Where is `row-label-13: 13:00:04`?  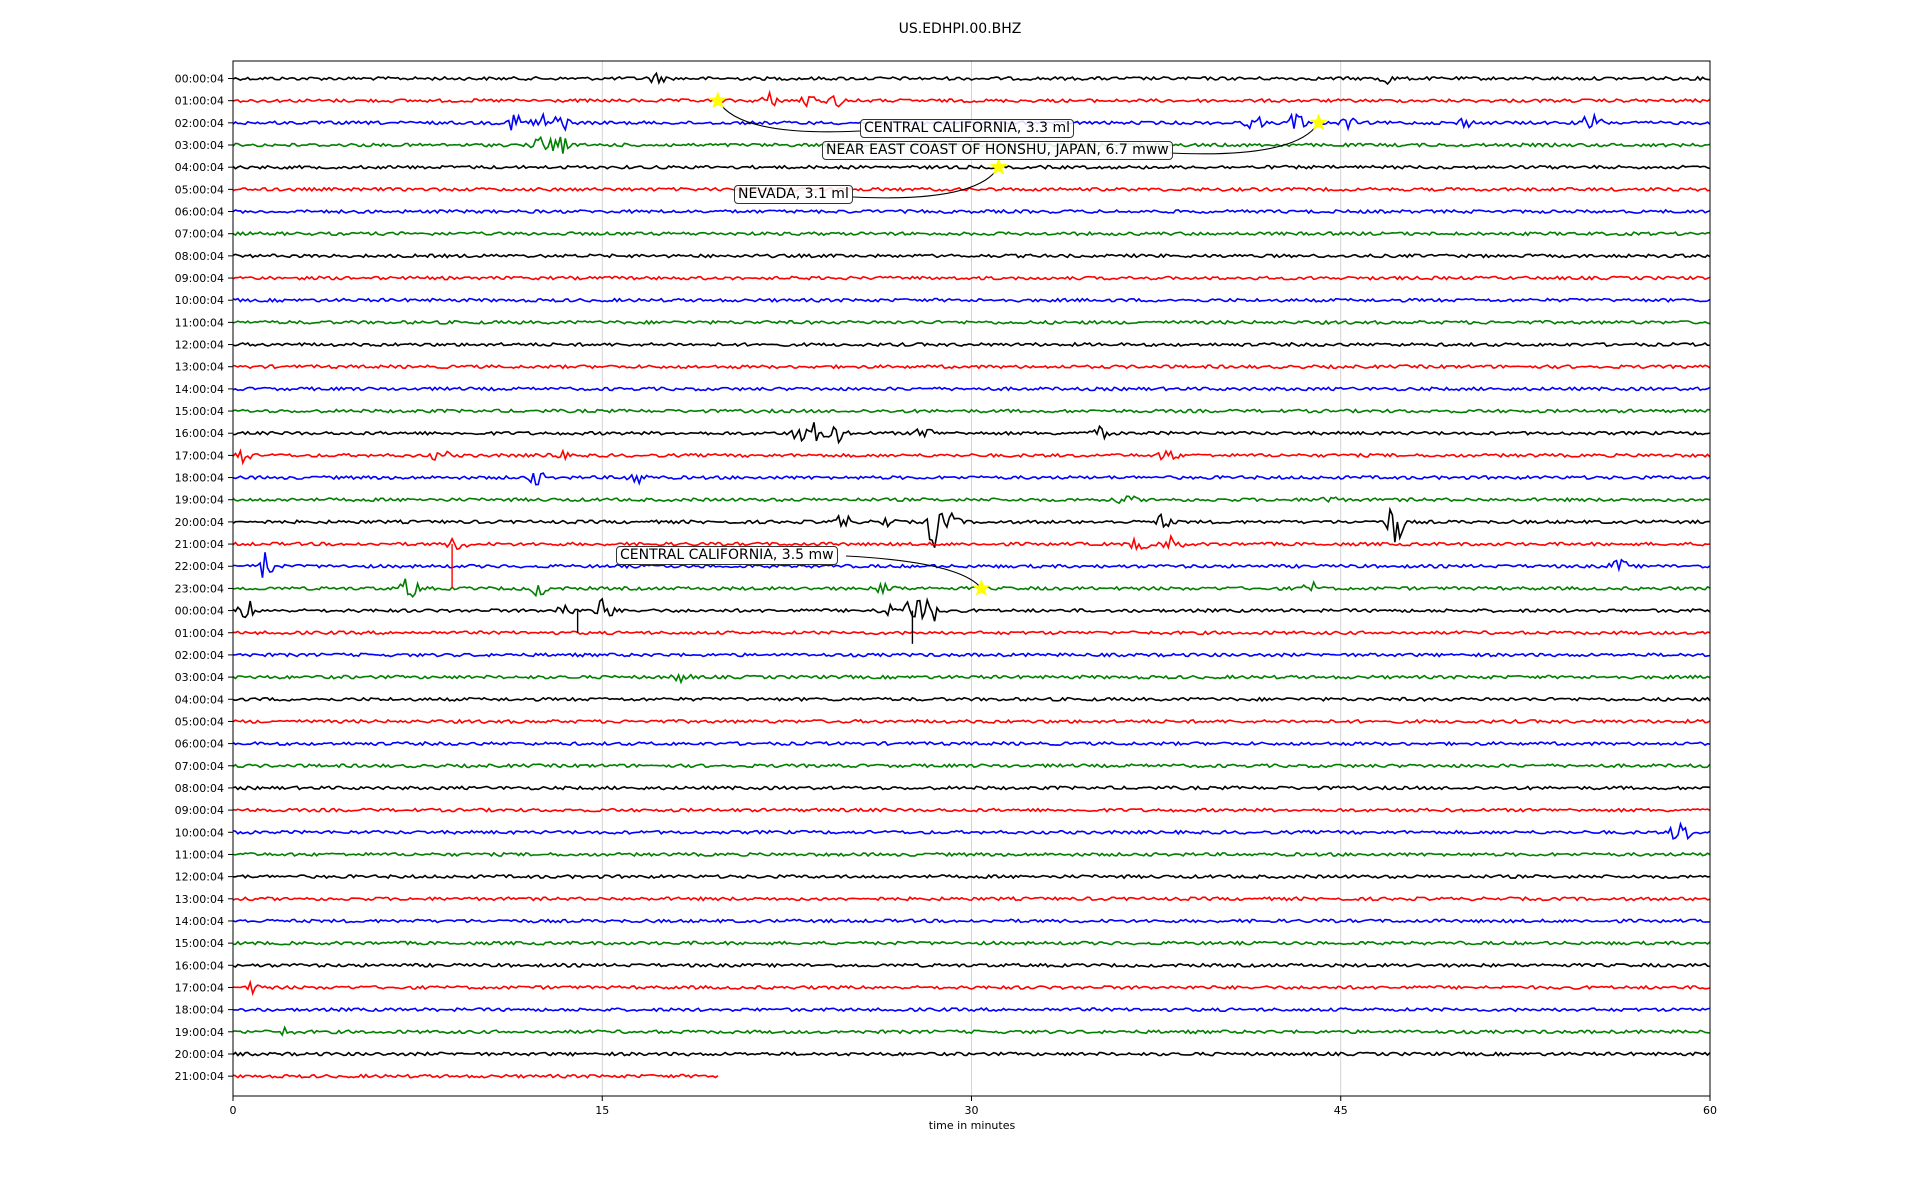 row-label-13: 13:00:04 is located at coordinates (199, 367).